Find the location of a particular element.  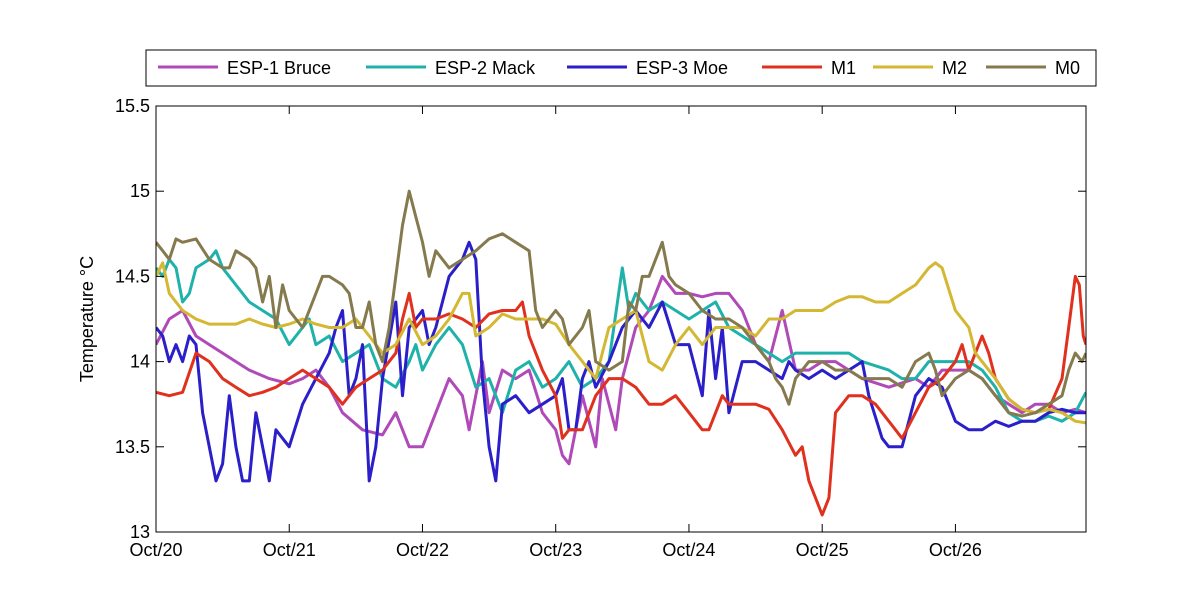

x-tick-label: Oct/23 is located at coordinates (555, 550).